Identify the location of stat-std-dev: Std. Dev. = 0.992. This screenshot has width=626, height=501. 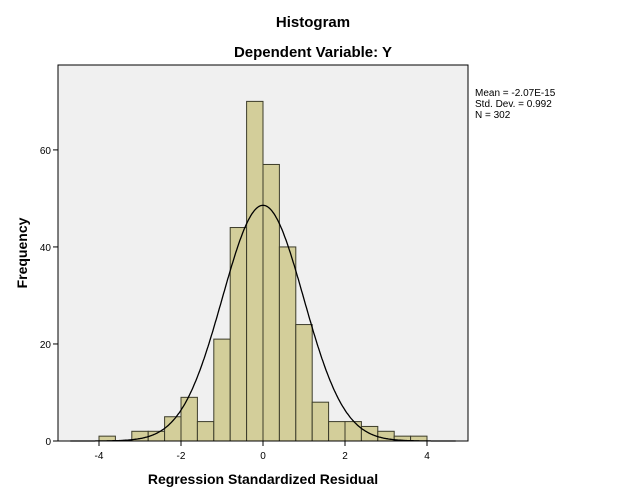
(513, 104).